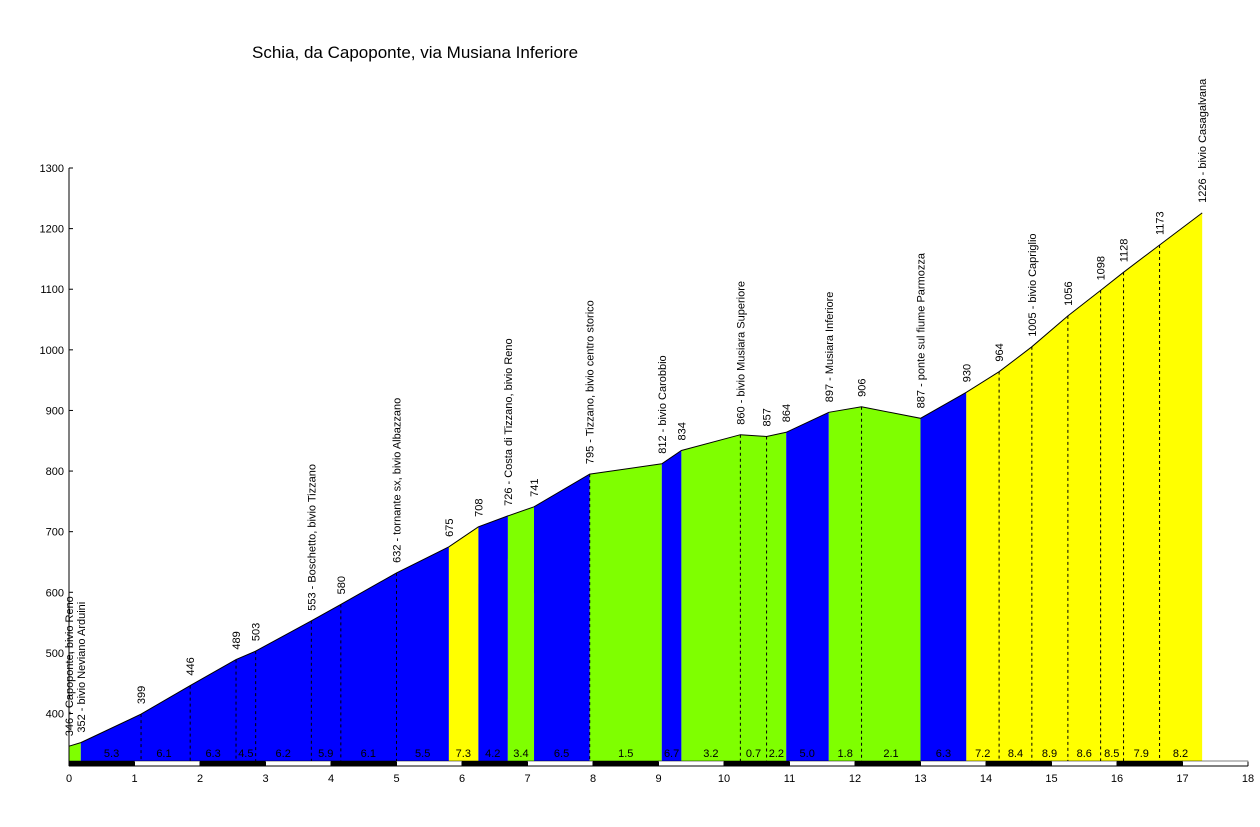  Describe the element at coordinates (890, 754) in the screenshot. I see `gradient-label: 2.1` at that location.